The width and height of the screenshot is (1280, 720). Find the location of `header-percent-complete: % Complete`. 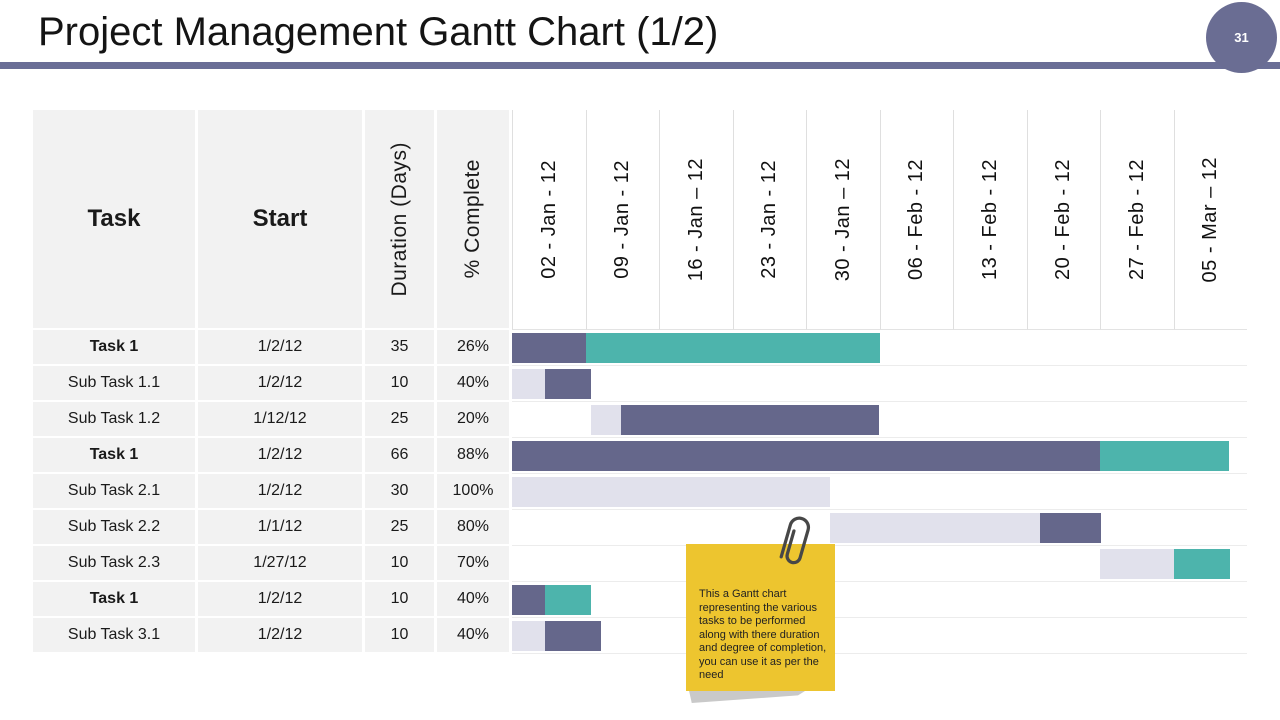

header-percent-complete: % Complete is located at coordinates (474, 220).